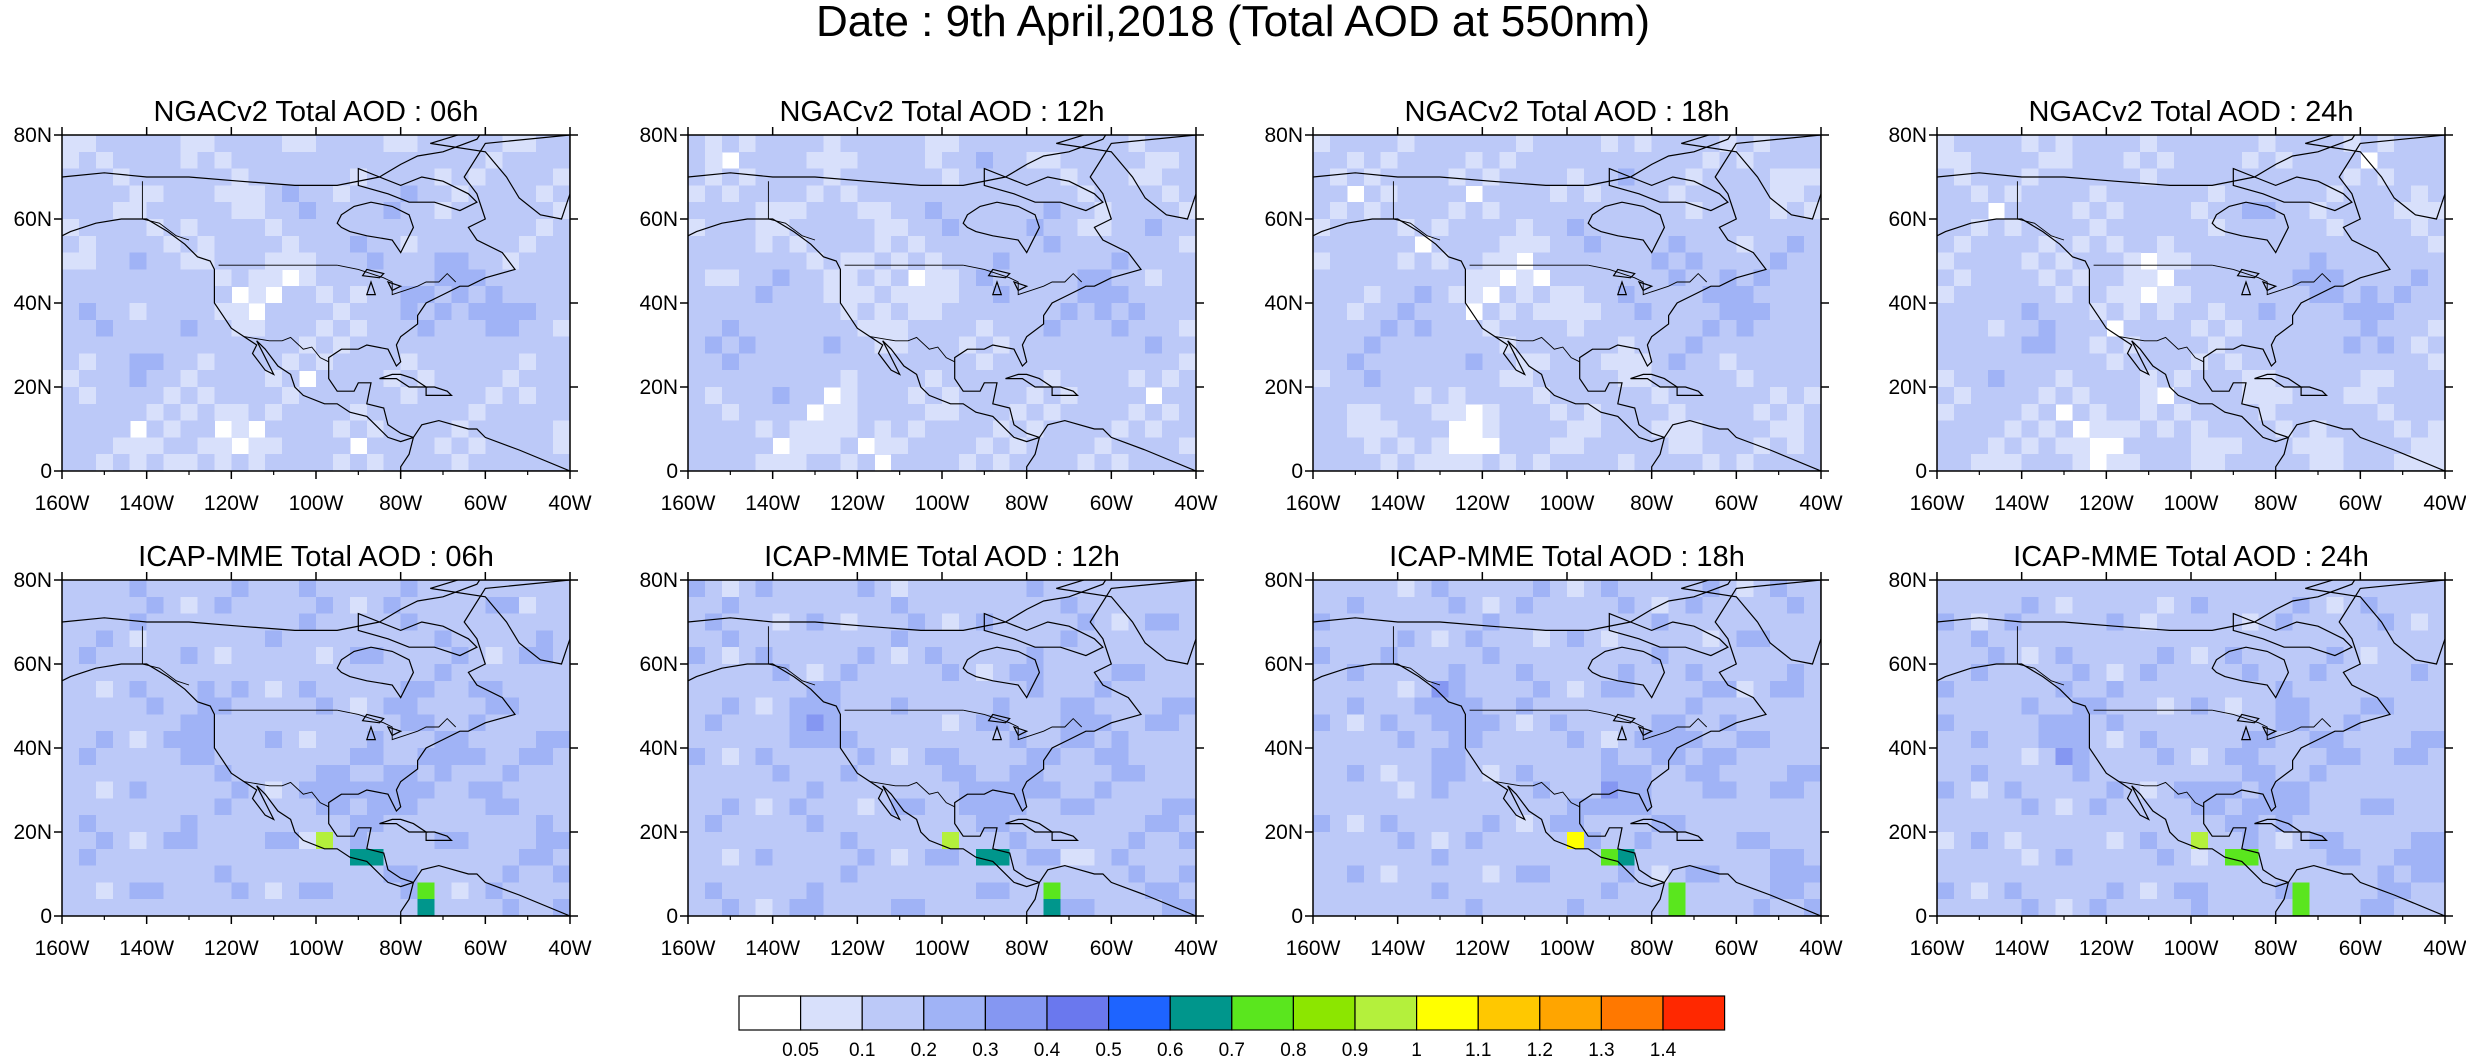 This screenshot has height=1056, width=2466. What do you see at coordinates (1297, 916) in the screenshot?
I see `y-tick-label: 0` at bounding box center [1297, 916].